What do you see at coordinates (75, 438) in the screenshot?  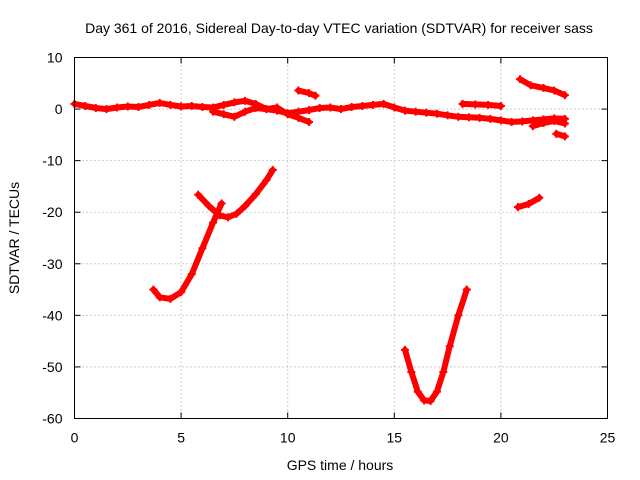 I see `x-tick-label: 0` at bounding box center [75, 438].